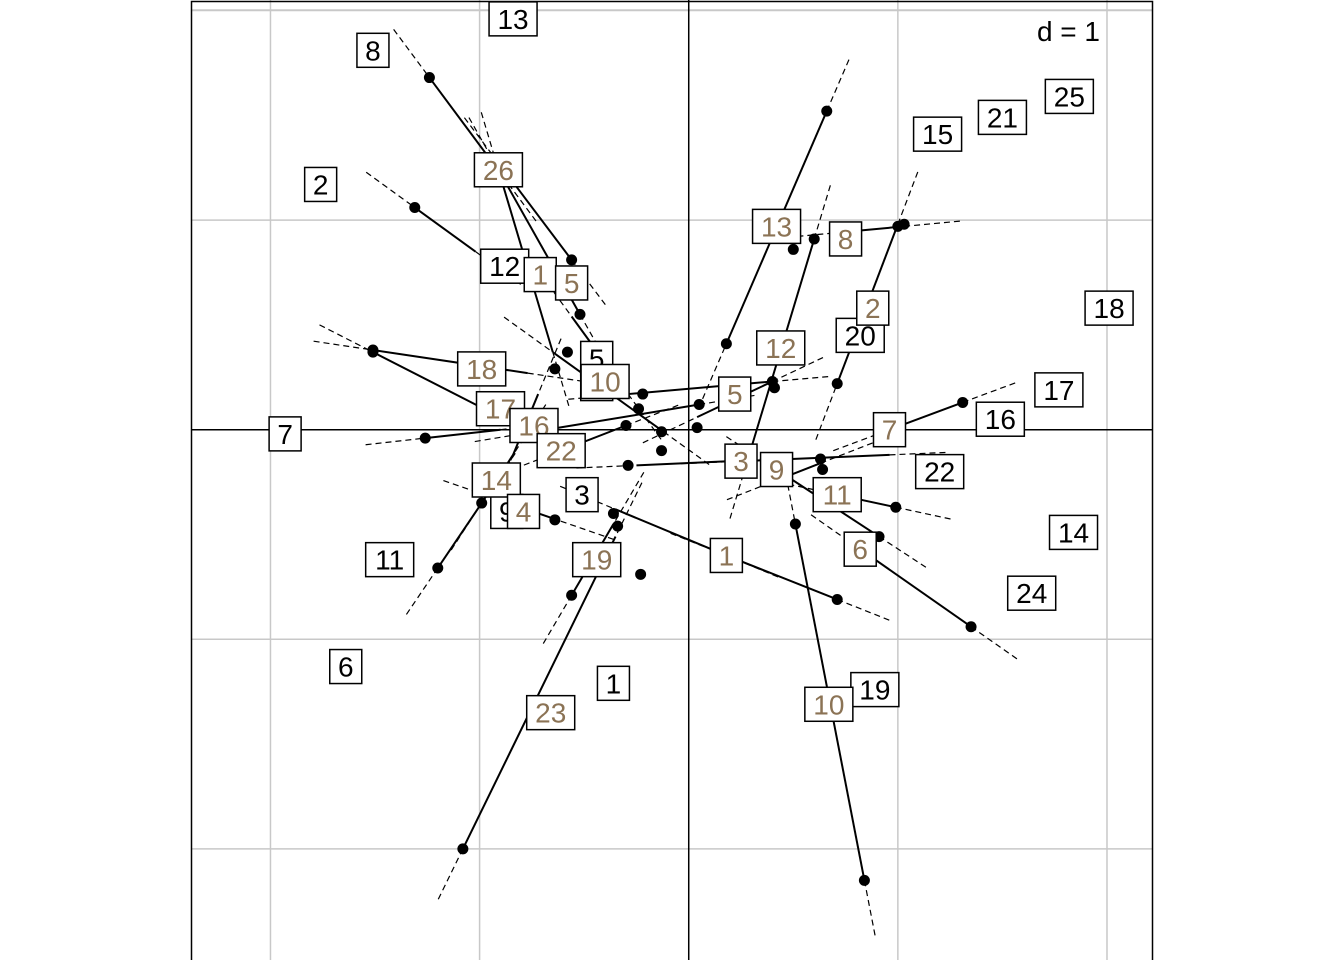 The image size is (1344, 960). I want to click on black-label: 8, so click(373, 50).